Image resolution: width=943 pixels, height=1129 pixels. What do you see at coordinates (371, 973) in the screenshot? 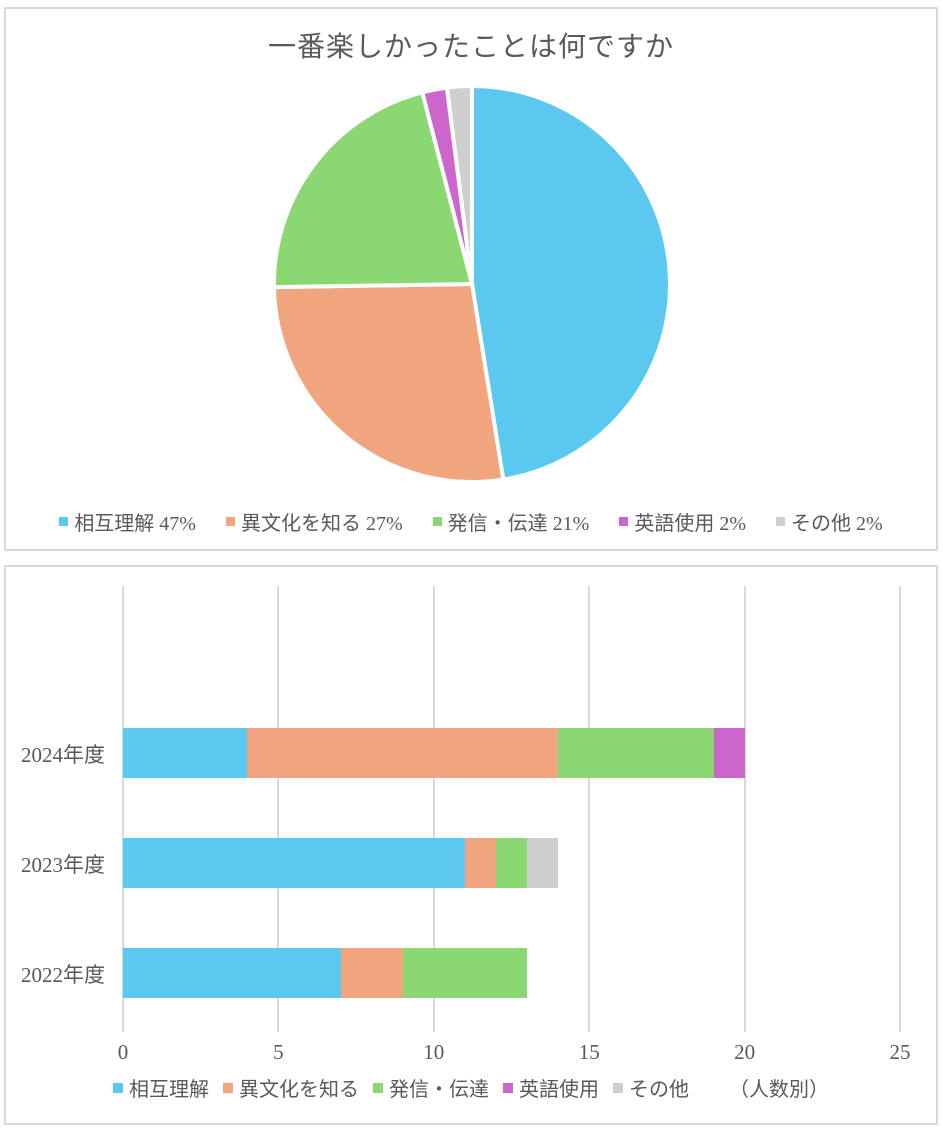
I see `bar-segment-2022年度-異文化を知る` at bounding box center [371, 973].